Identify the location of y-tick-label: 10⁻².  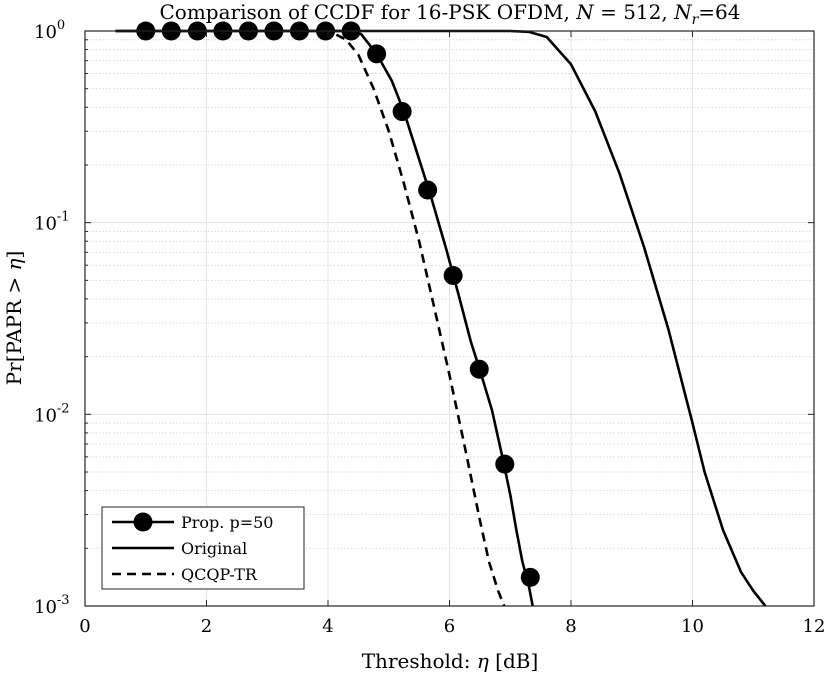
(52, 413).